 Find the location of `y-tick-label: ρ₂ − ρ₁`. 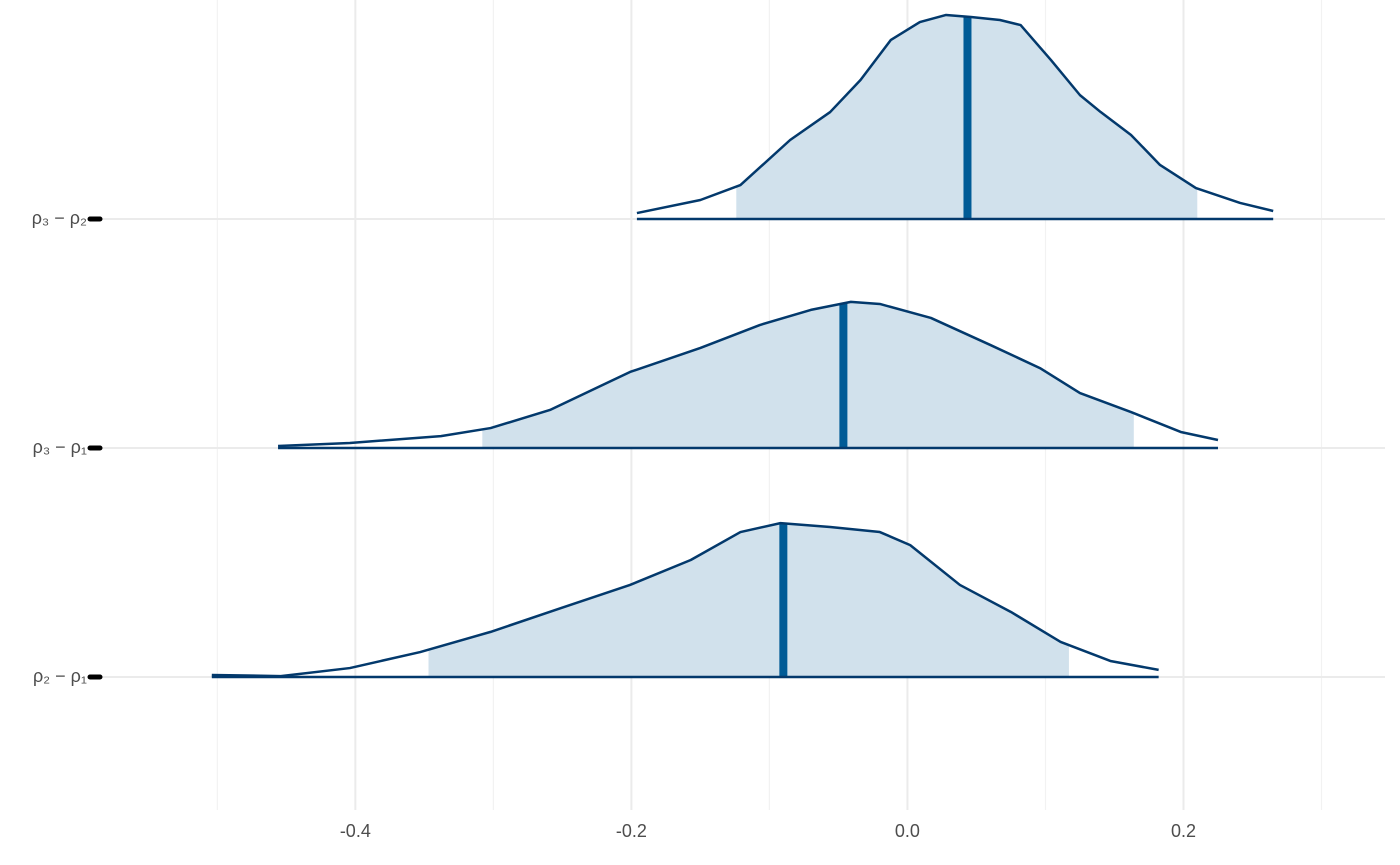

y-tick-label: ρ₂ − ρ₁ is located at coordinates (60, 676).